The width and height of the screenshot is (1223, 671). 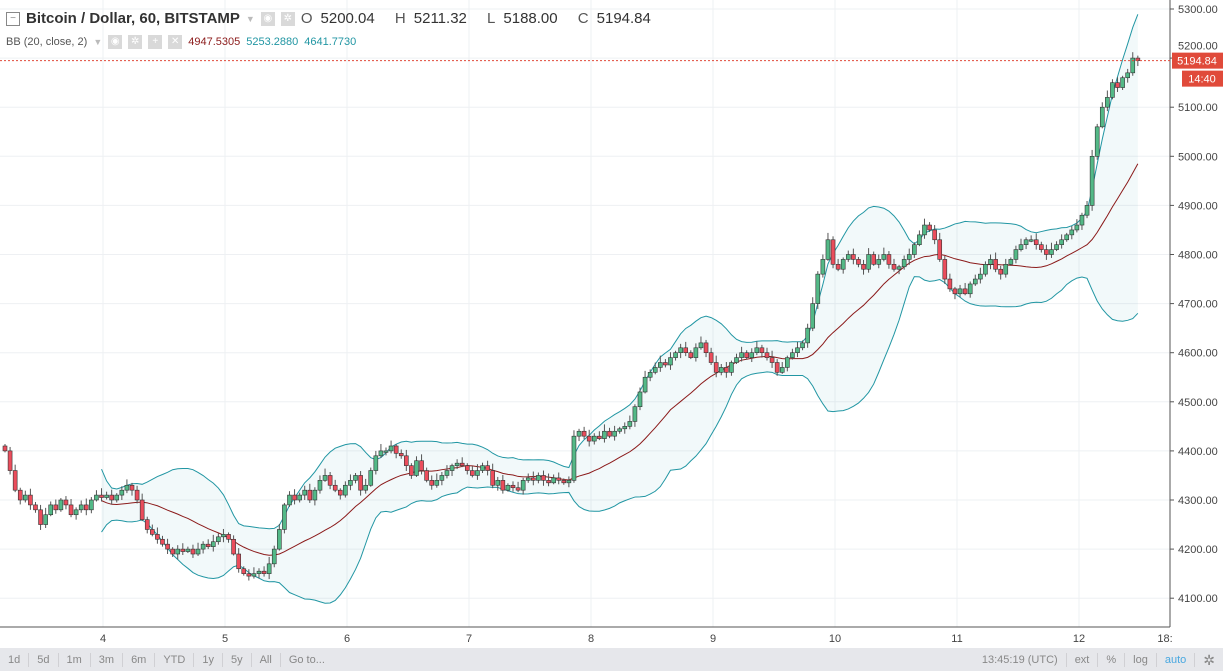 I want to click on auto-toggle: auto, so click(x=1176, y=659).